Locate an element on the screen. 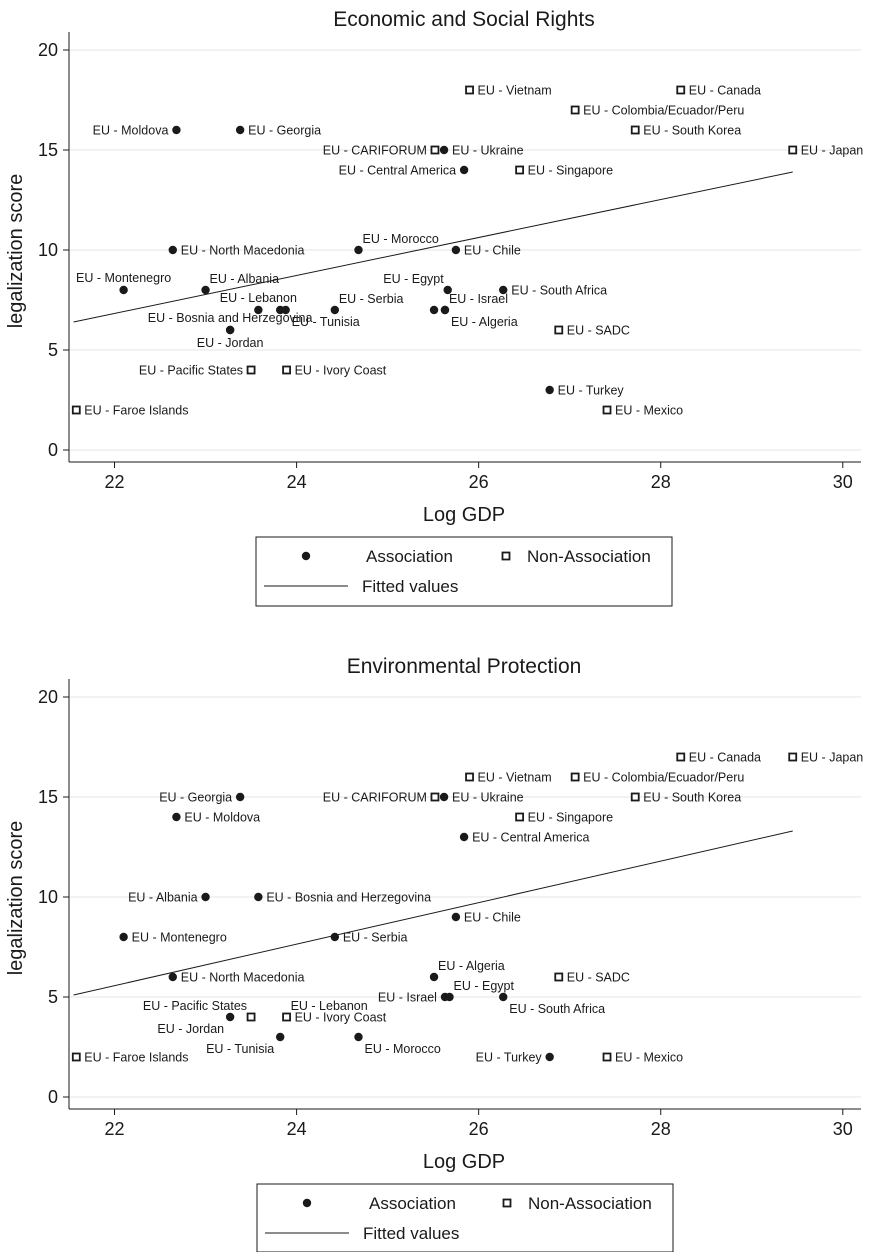  point-label: EU - Japan is located at coordinates (832, 151).